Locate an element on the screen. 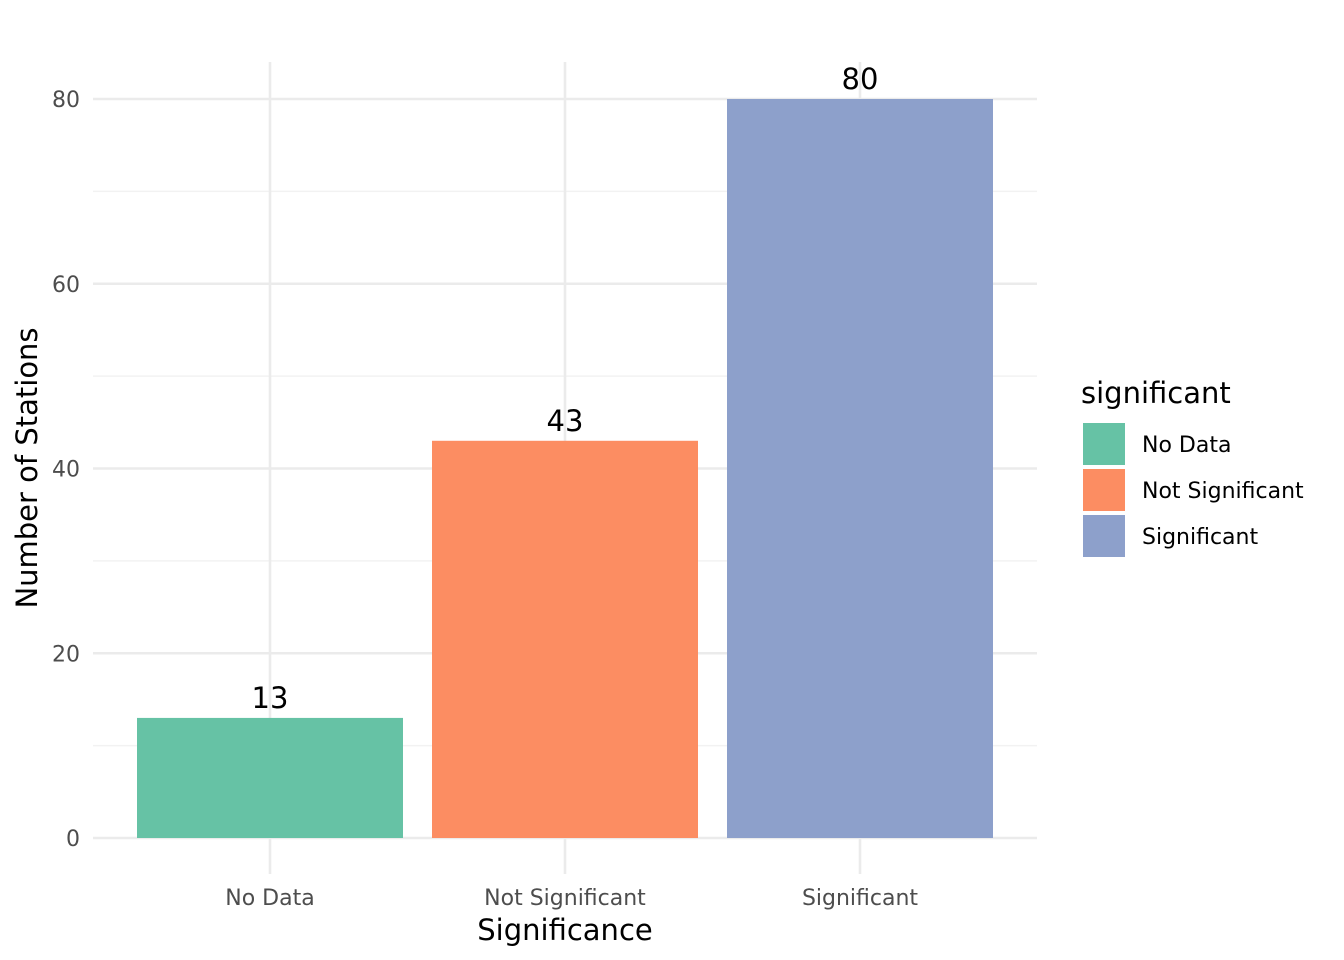 Image resolution: width=1344 pixels, height=960 pixels. data-label: 43 is located at coordinates (565, 421).